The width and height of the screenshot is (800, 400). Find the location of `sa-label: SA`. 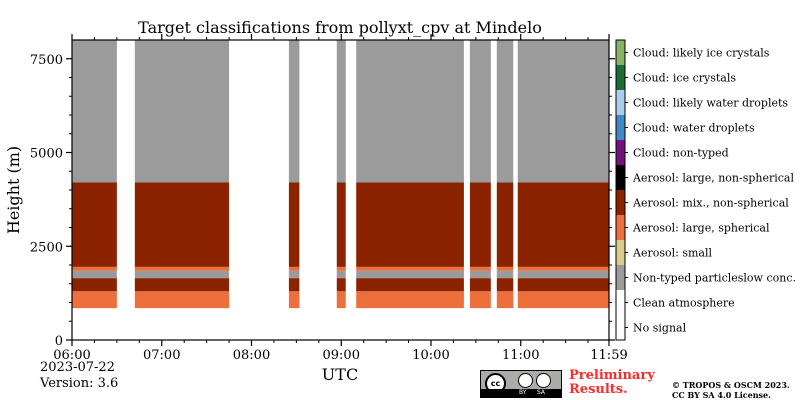

sa-label: SA is located at coordinates (541, 392).